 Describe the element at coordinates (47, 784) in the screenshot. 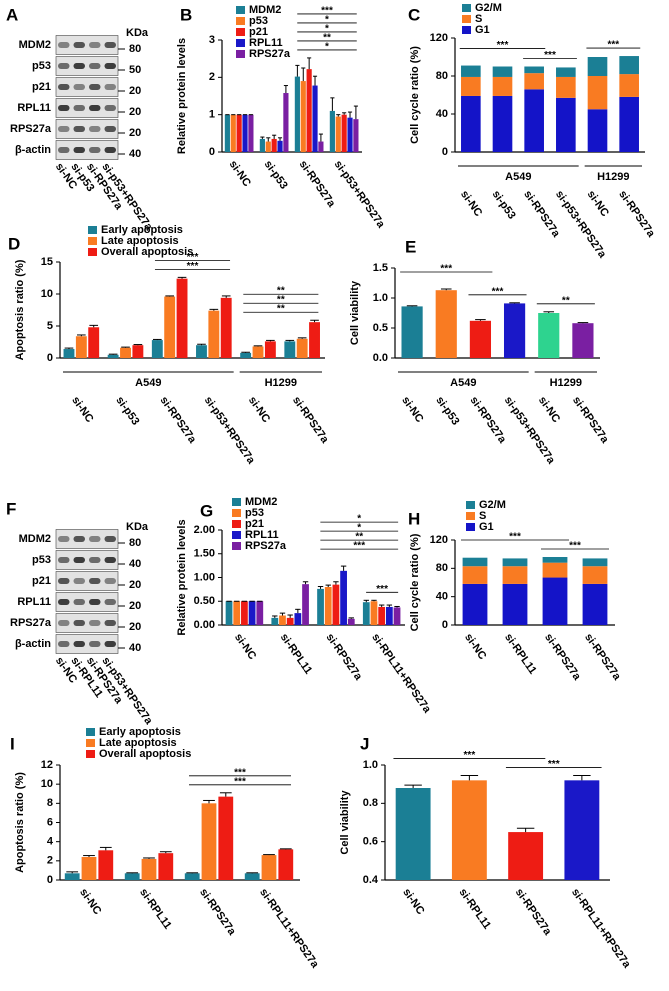

I see `y-tick-label: 10` at that location.